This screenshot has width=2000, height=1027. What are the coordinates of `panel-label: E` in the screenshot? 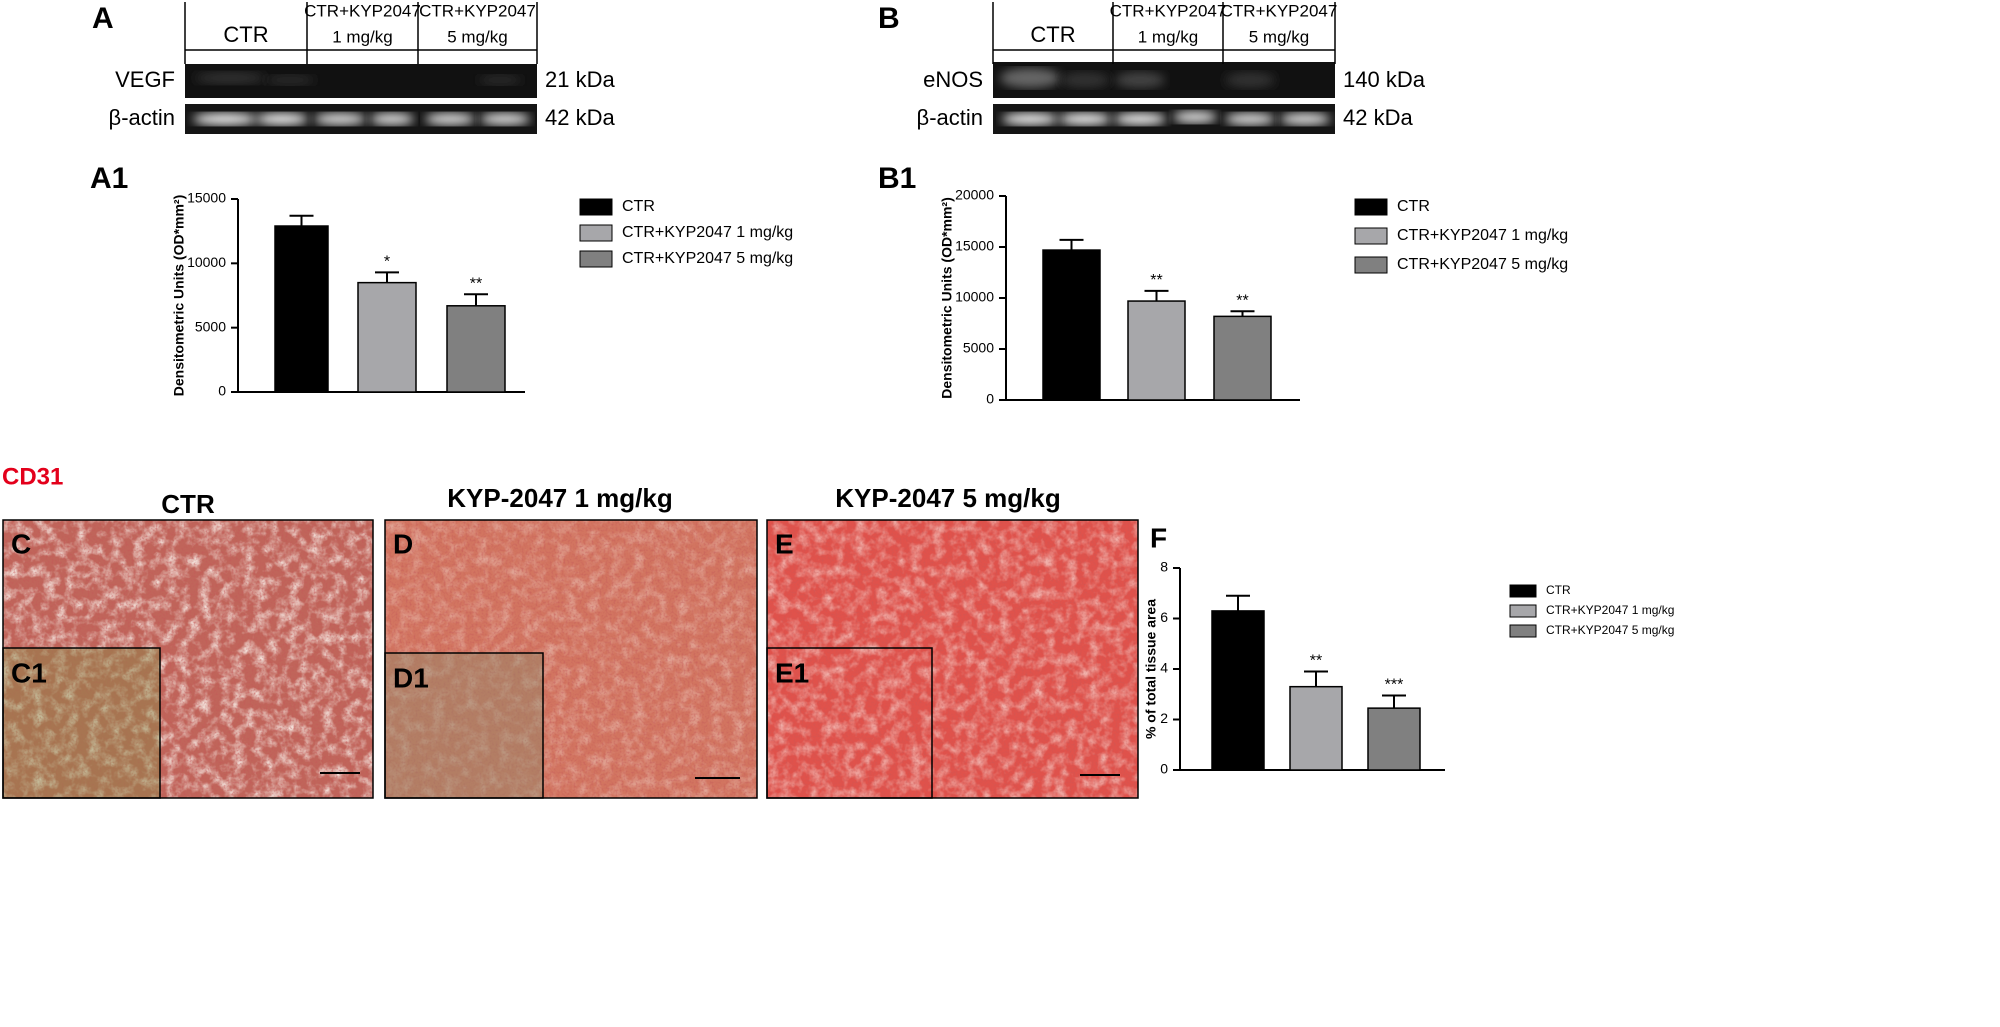 It's located at (784, 543).